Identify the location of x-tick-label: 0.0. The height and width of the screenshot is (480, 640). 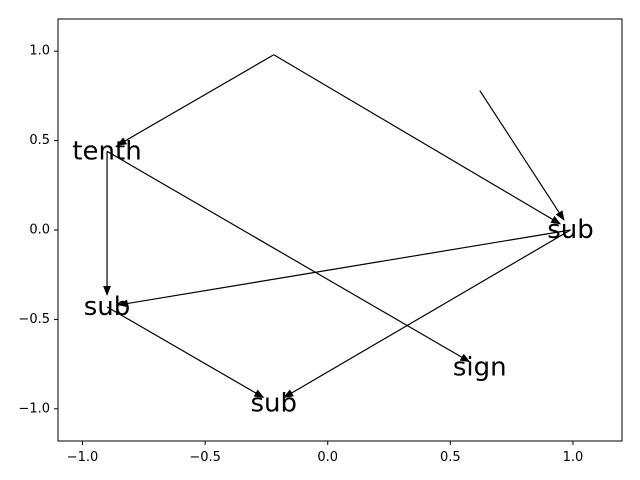
(327, 457).